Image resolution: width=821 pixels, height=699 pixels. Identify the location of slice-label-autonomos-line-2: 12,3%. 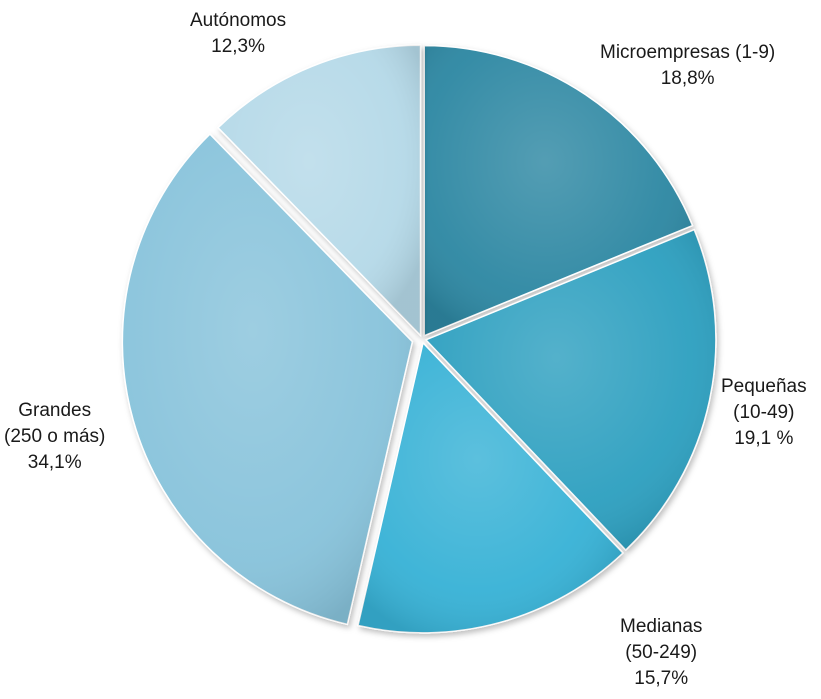
(238, 46).